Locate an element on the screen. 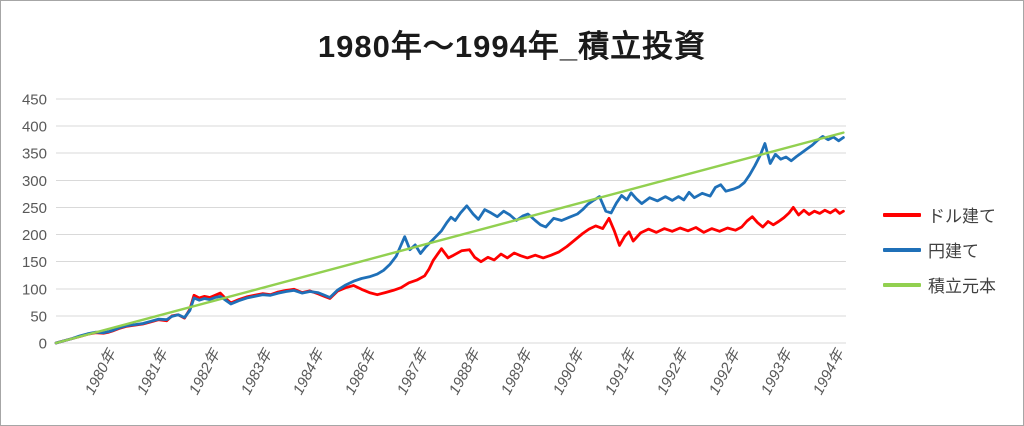 The image size is (1024, 426). x-axis-tick-label: 1982年 is located at coordinates (205, 371).